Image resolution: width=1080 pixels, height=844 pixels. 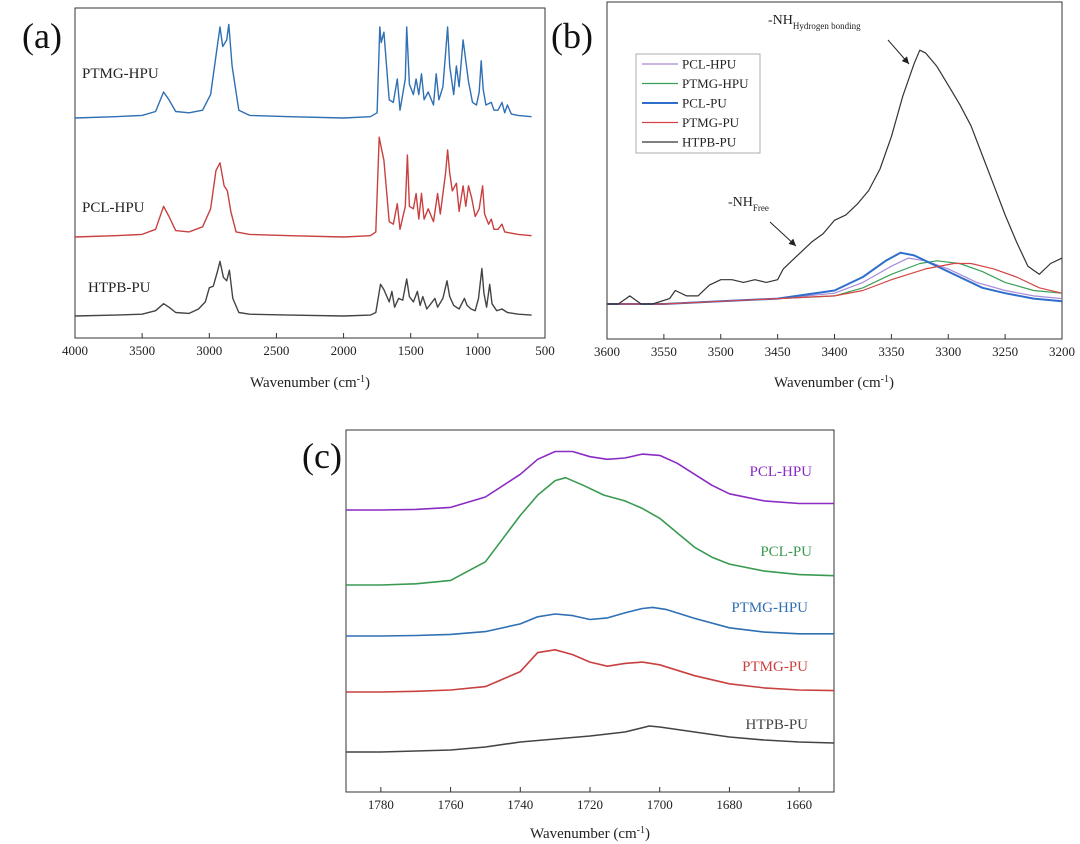 What do you see at coordinates (411, 350) in the screenshot?
I see `panel-a-tick-label-1500: 1500` at bounding box center [411, 350].